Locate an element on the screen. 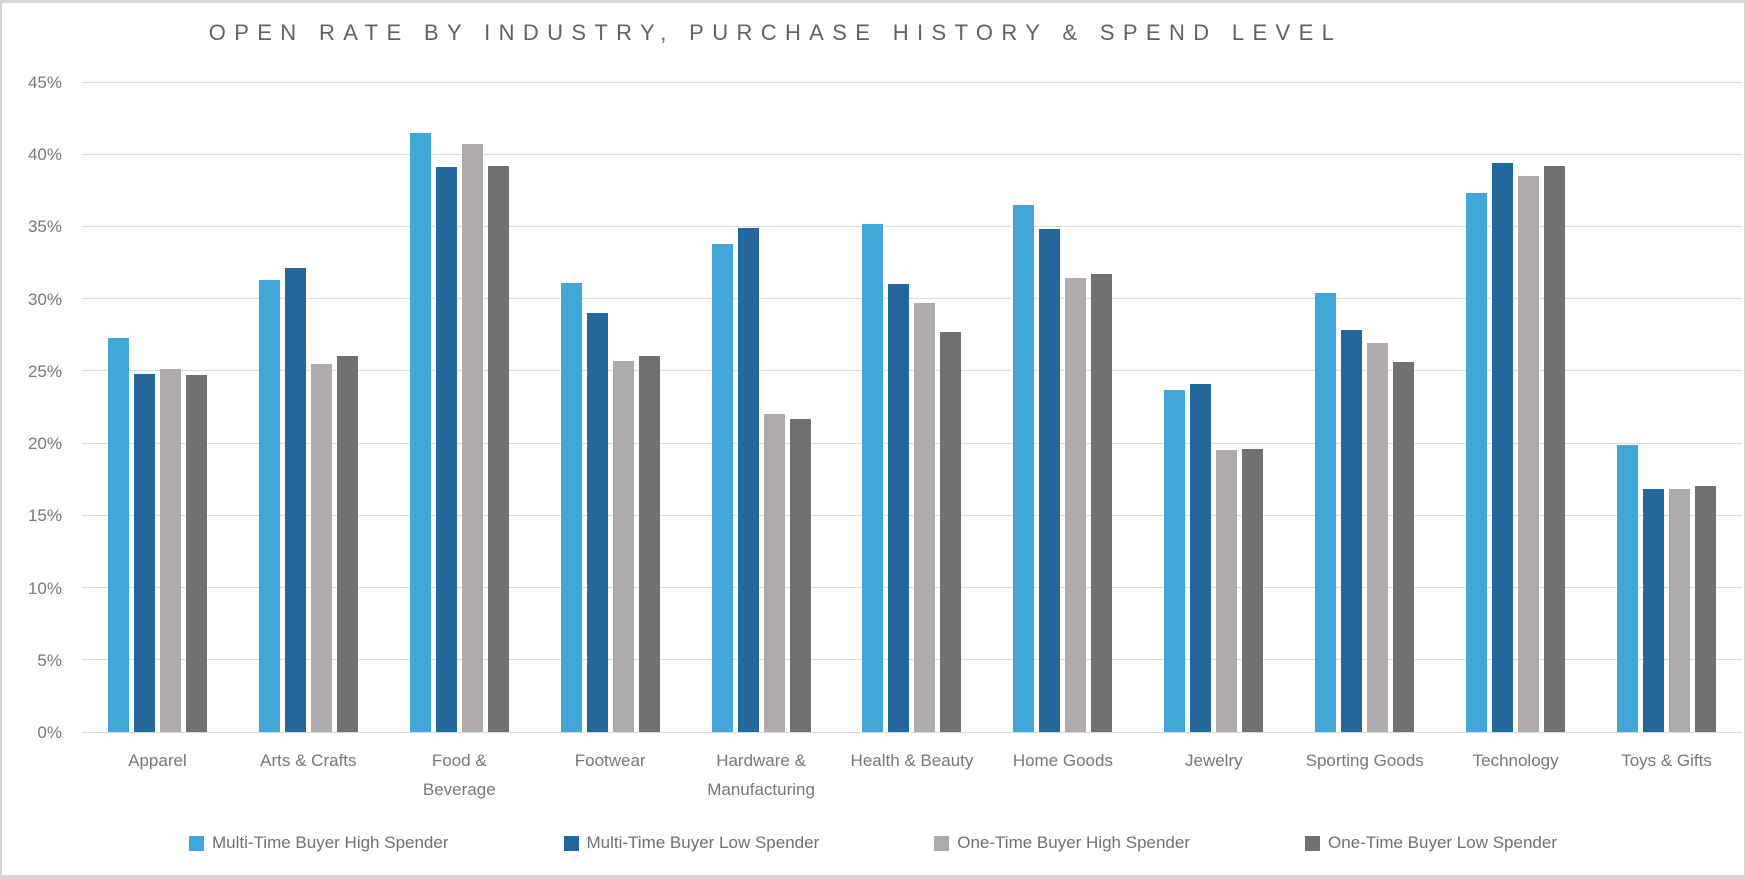 This screenshot has height=879, width=1746. legend-label: One-Time Buyer High Spender is located at coordinates (1074, 842).